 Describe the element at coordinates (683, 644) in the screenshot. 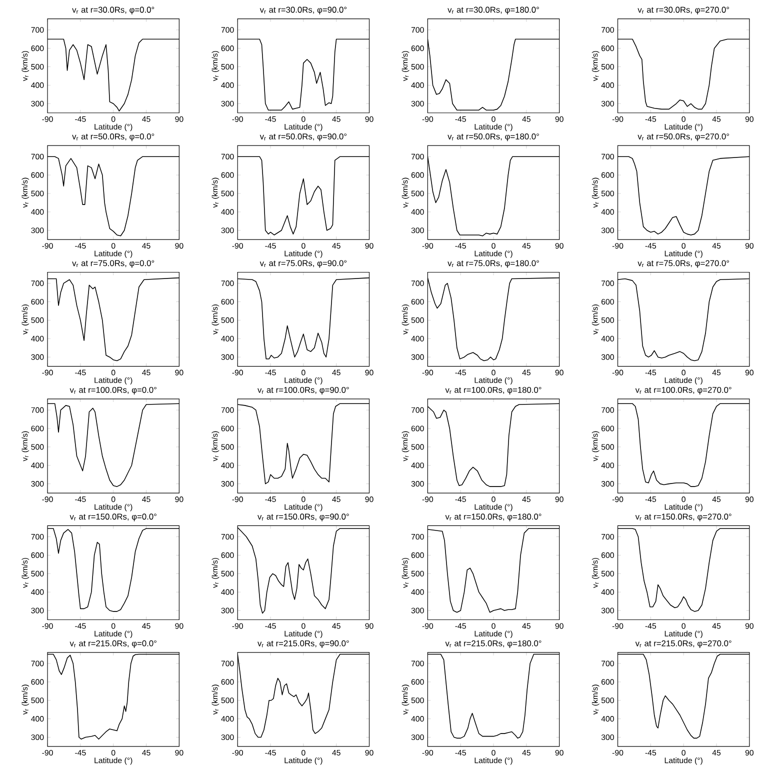

I see `chart-title: v$_{r}$ at r=215.0Rs, φ=270.0°` at that location.